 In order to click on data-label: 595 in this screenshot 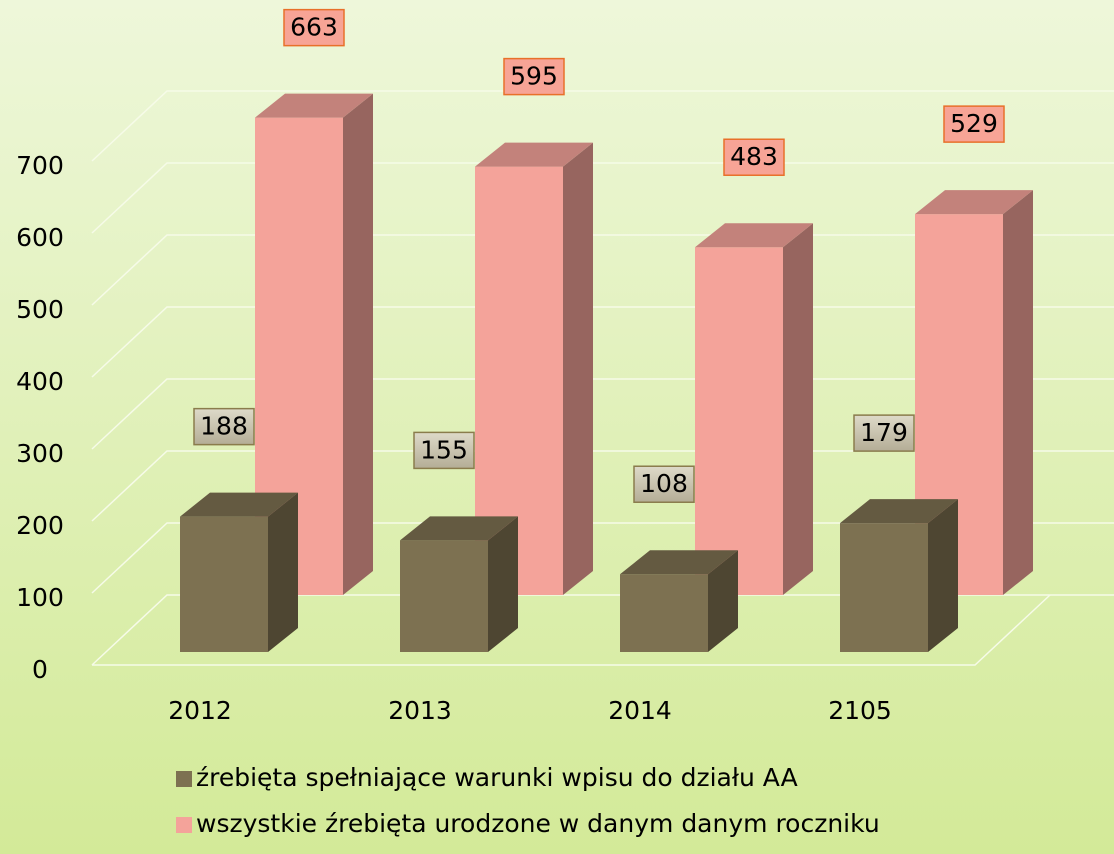, I will do `click(534, 76)`.